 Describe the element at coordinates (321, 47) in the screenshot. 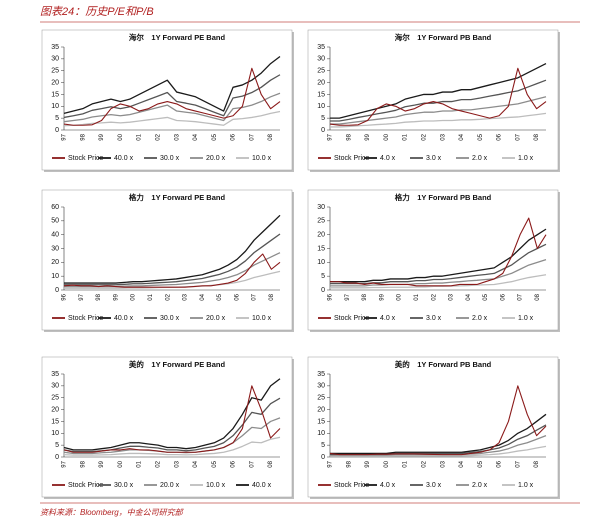

I see `y-tick-label: 35` at that location.